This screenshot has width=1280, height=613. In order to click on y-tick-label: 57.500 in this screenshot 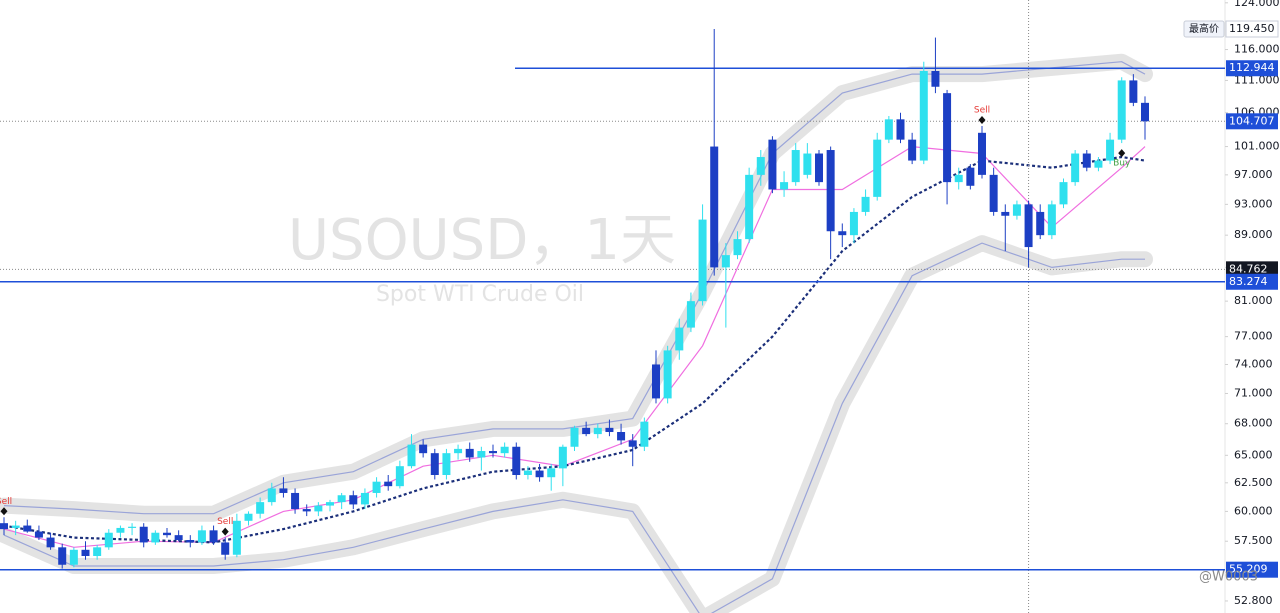, I will do `click(1253, 540)`.